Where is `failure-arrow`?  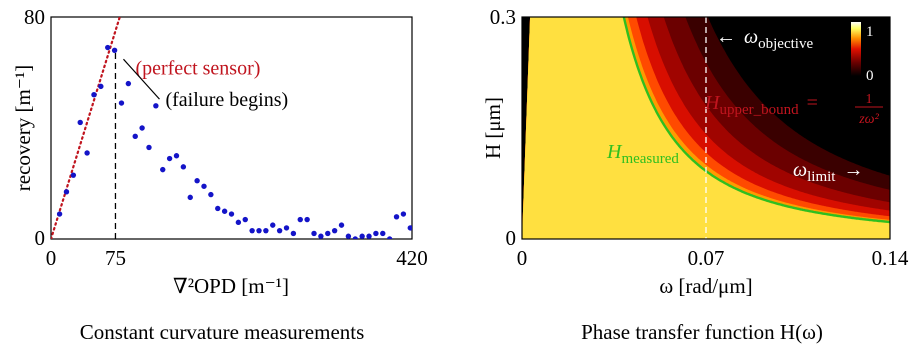
failure-arrow is located at coordinates (141, 79).